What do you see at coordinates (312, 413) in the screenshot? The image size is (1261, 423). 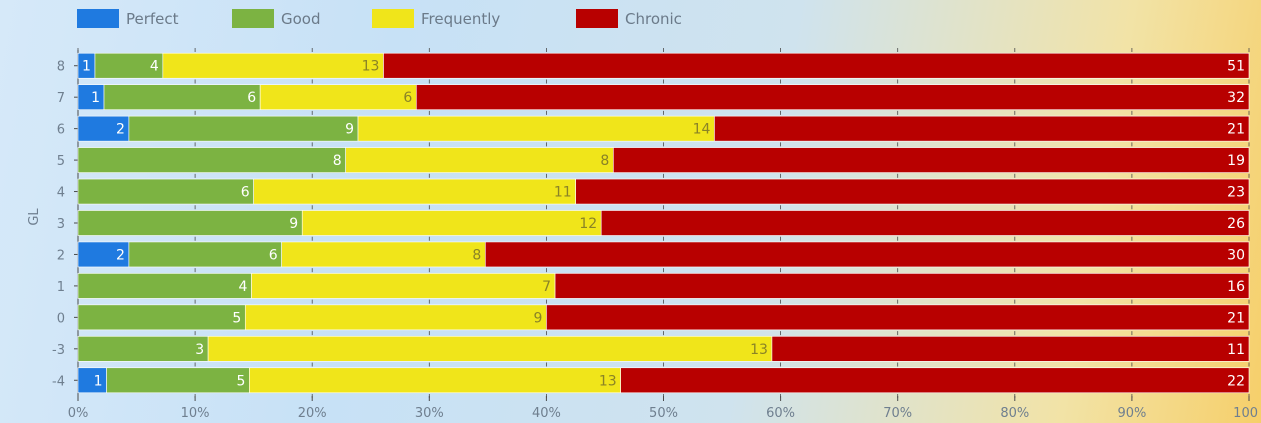 I see `x-tick-label: 20%` at bounding box center [312, 413].